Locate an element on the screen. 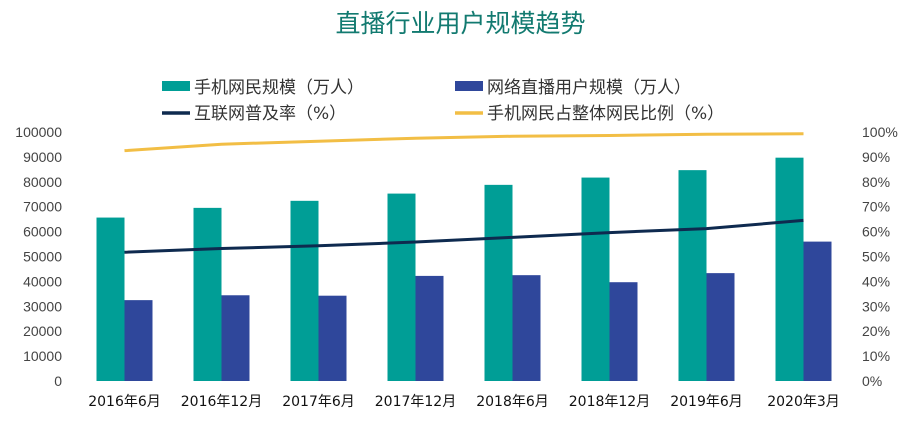 This screenshot has width=921, height=425. x-tick-label: 2017年12月 is located at coordinates (415, 402).